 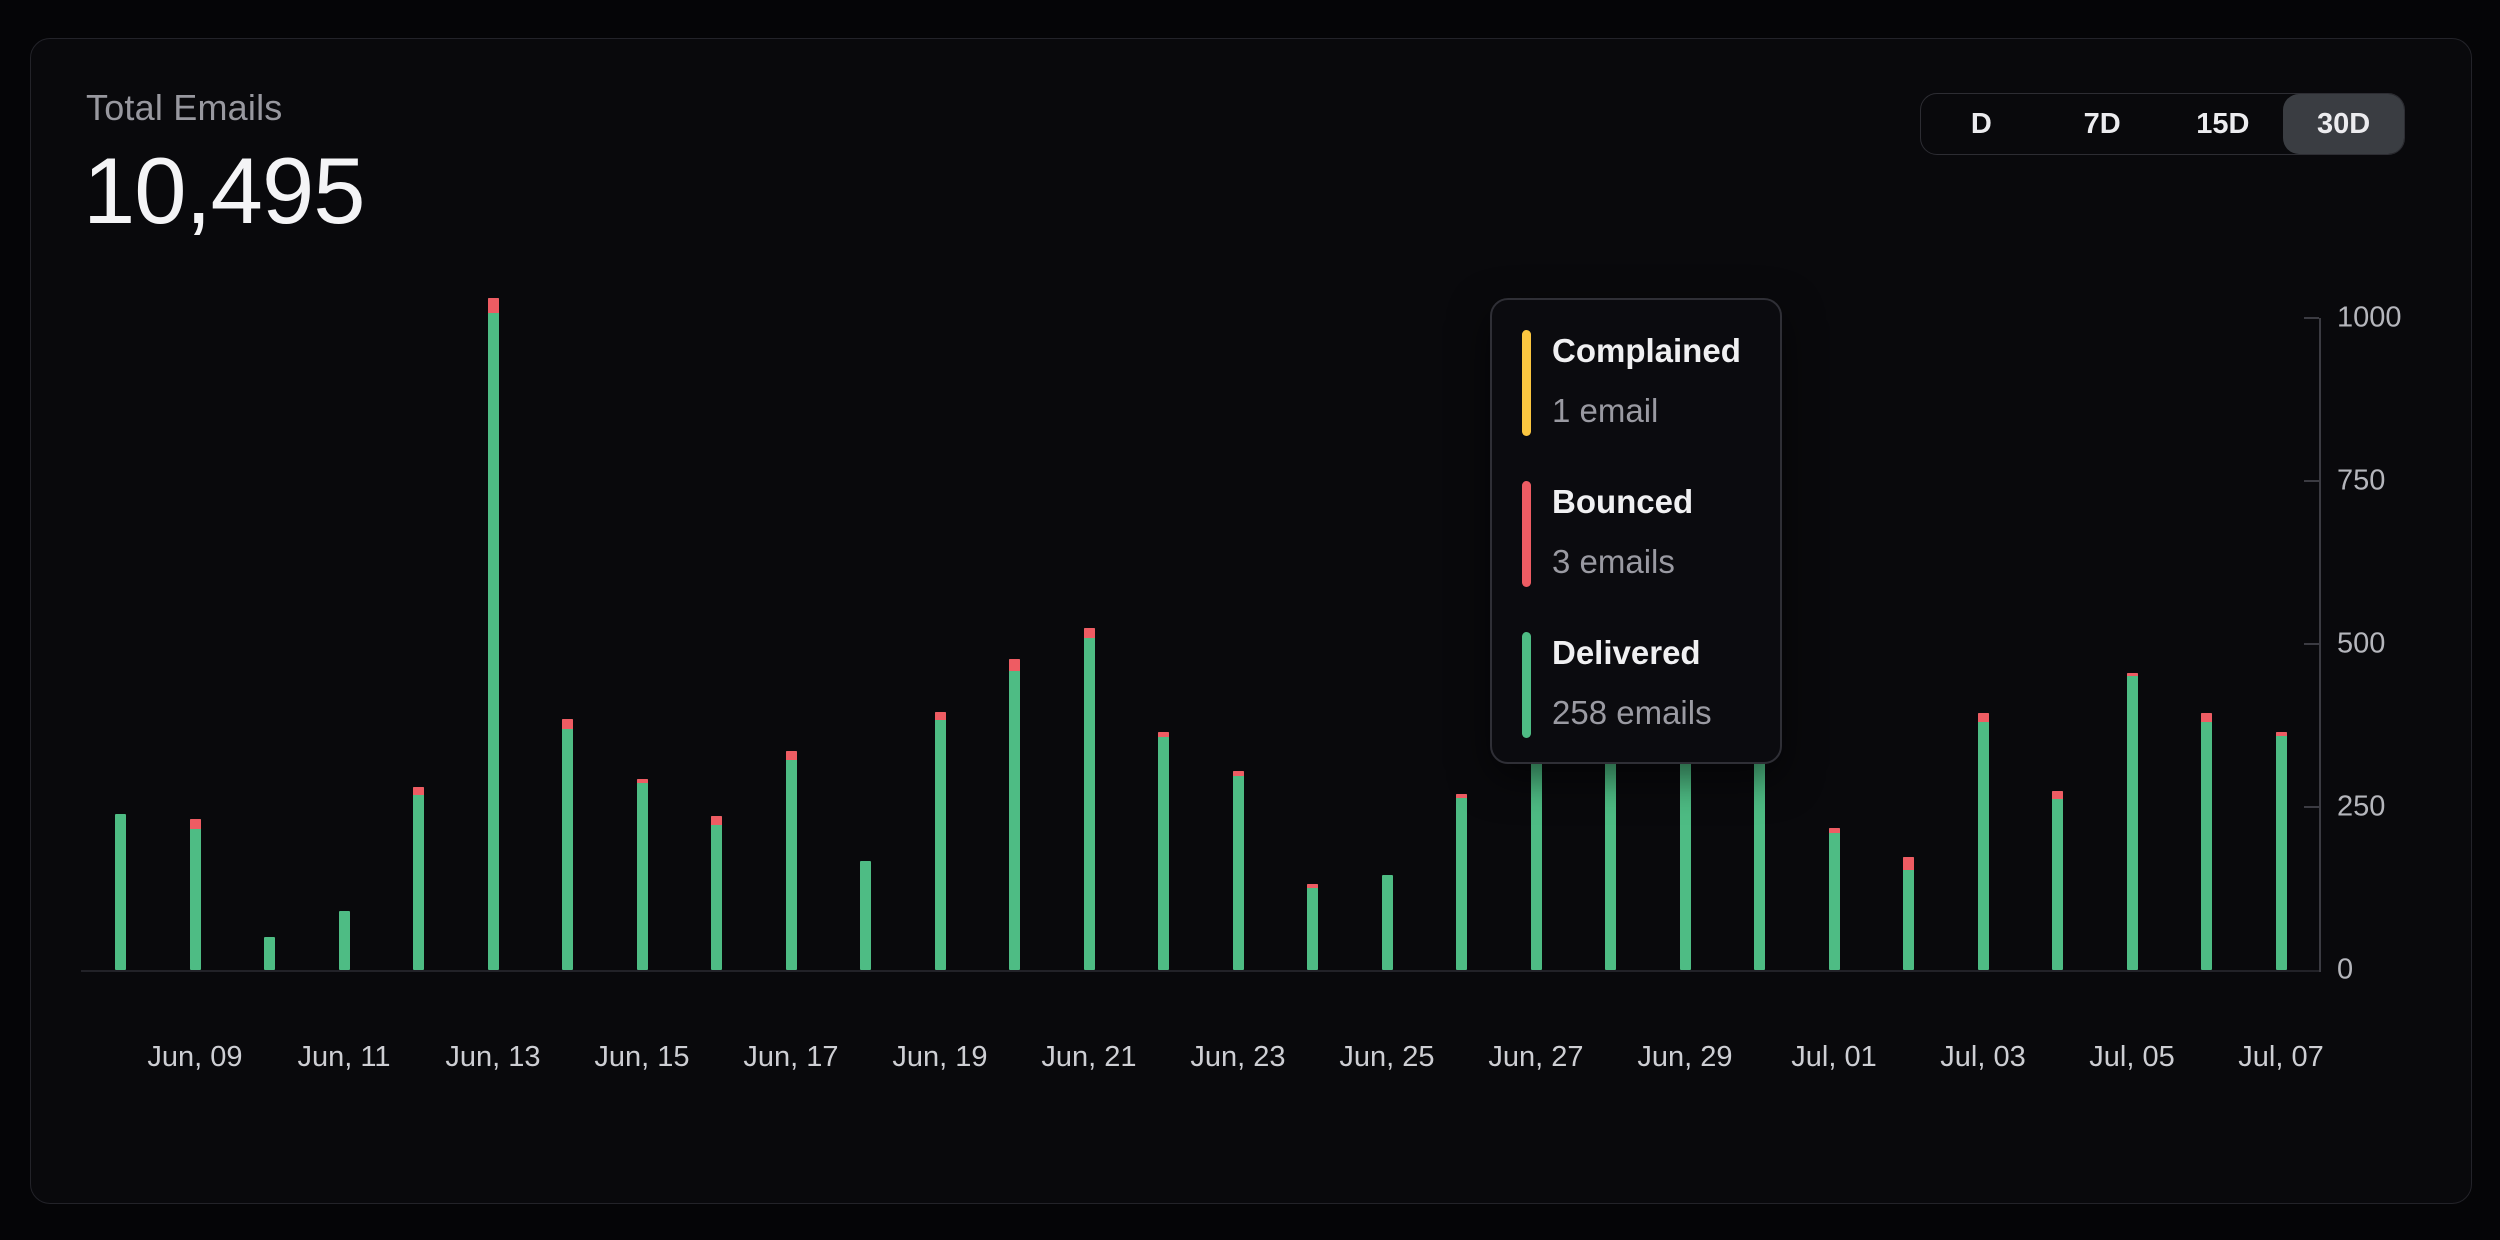 What do you see at coordinates (940, 1057) in the screenshot?
I see `x-axis-label: Jun, 19` at bounding box center [940, 1057].